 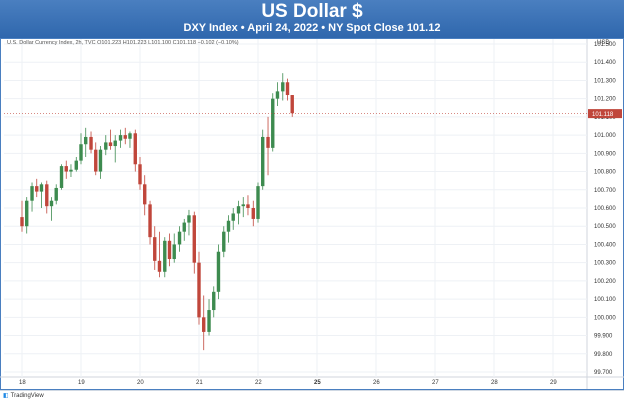 What do you see at coordinates (81, 383) in the screenshot?
I see `x-tick-label: 19` at bounding box center [81, 383].